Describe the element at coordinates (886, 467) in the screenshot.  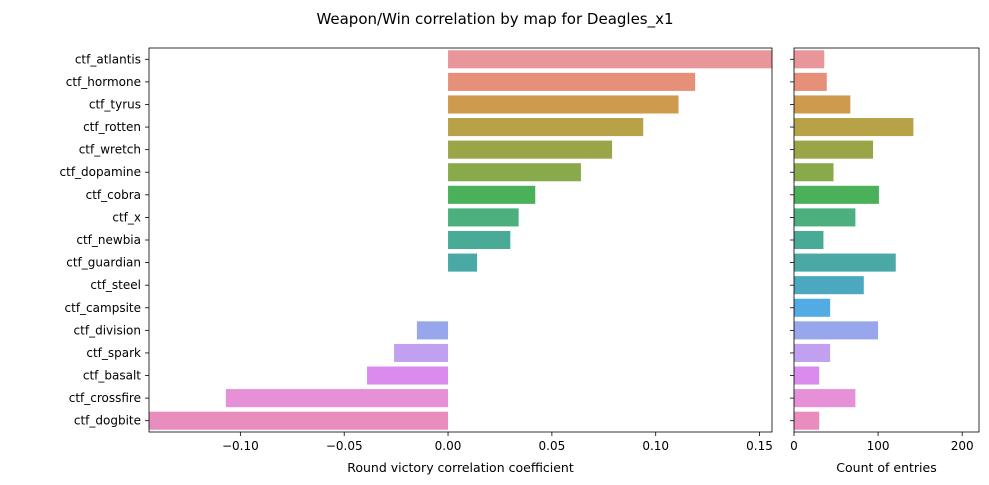
I see `x-axis-label: Count of entries` at that location.